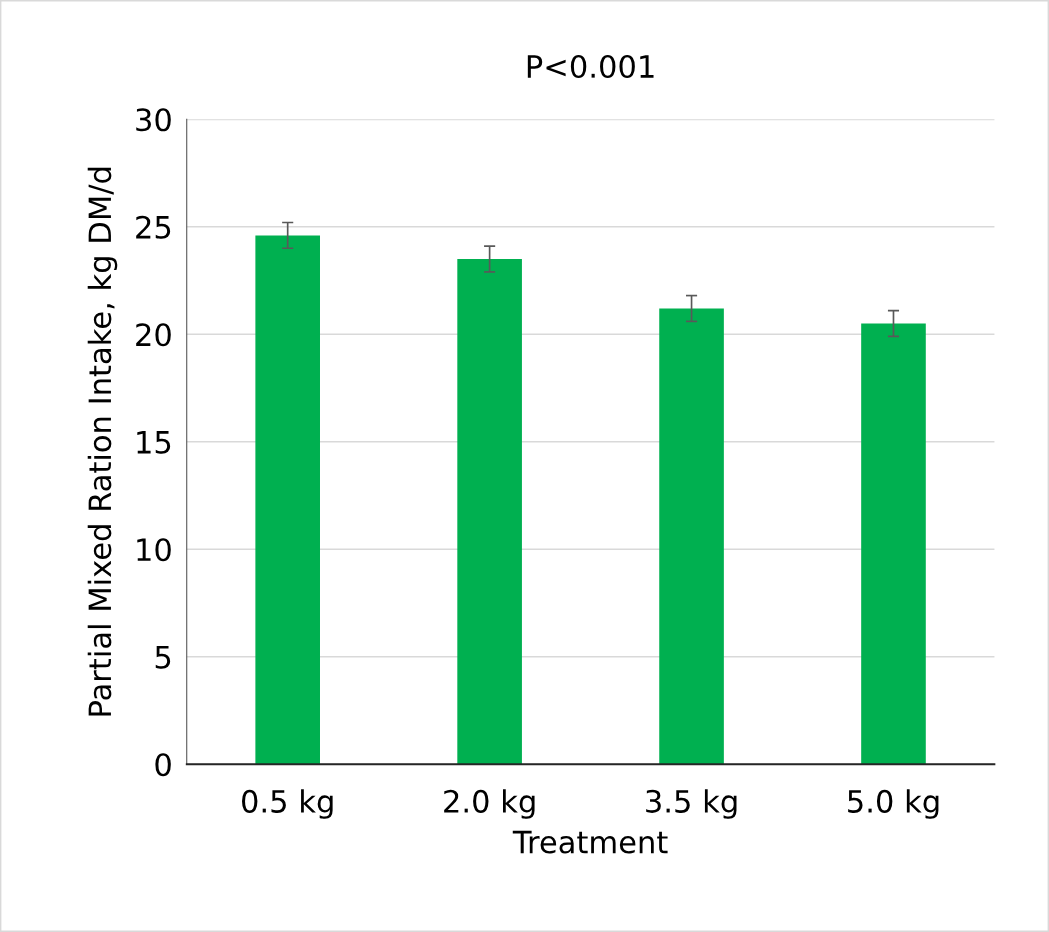  I want to click on y-tick-label: 0, so click(163, 765).